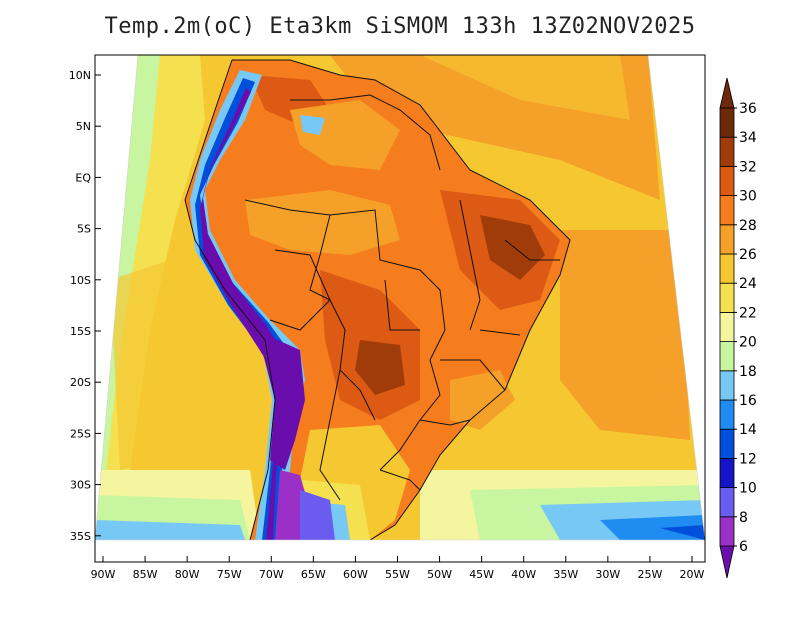 This screenshot has height=618, width=800. I want to click on lon-label: 25W, so click(649, 574).